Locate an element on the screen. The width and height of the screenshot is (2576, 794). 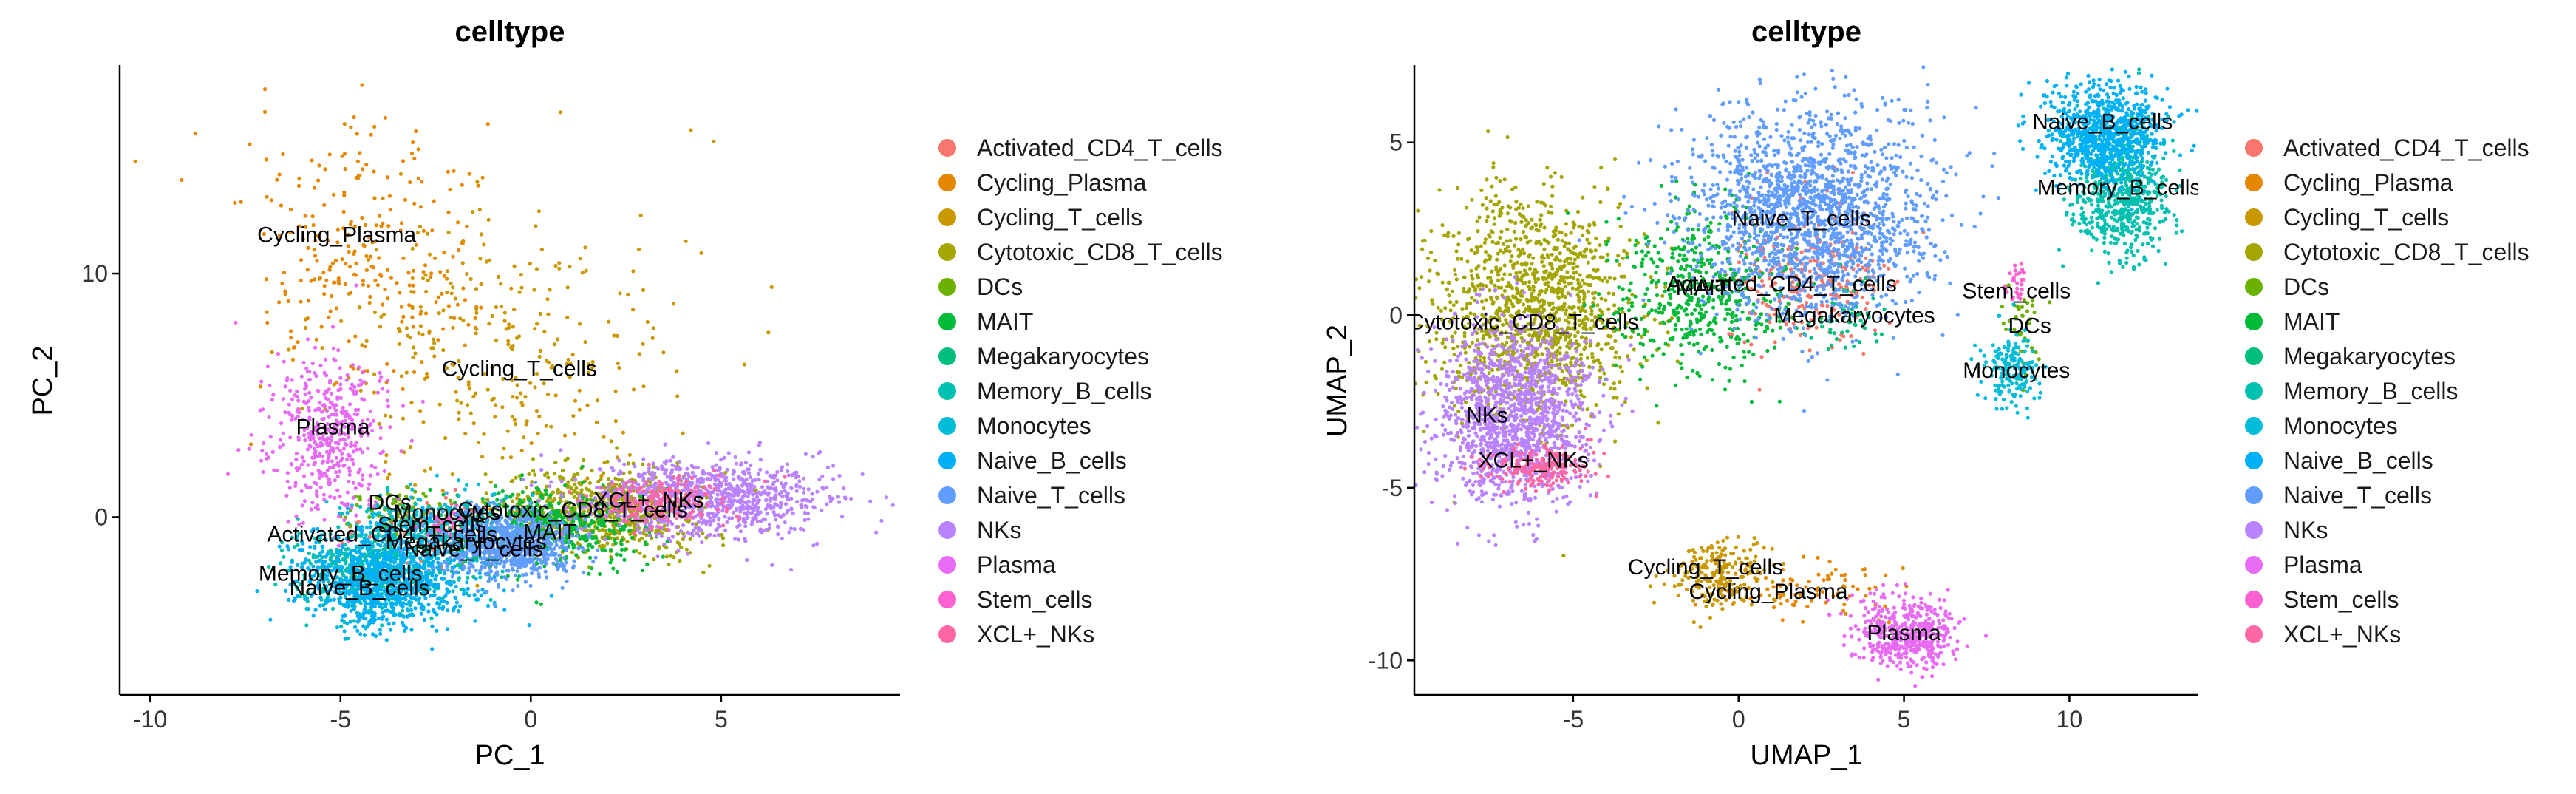
cluster-points-cycling-t-cells is located at coordinates (522, 349).